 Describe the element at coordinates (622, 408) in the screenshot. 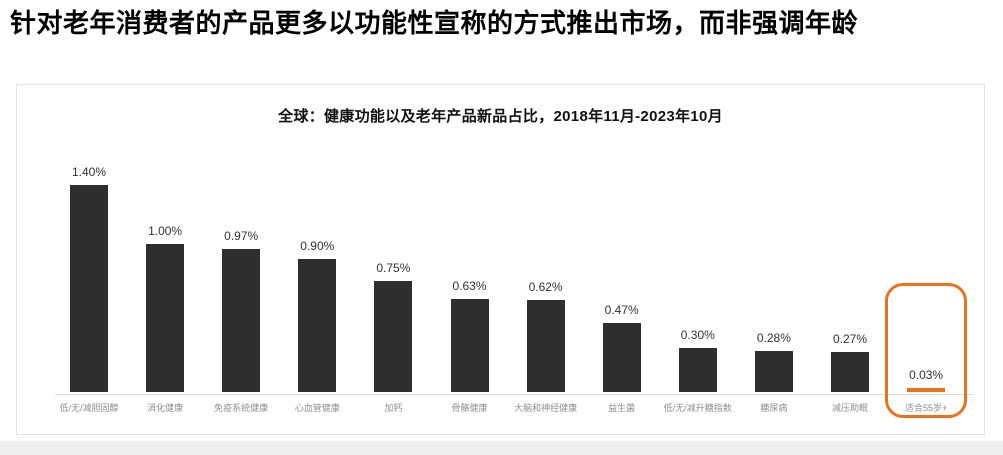

I see `bar-category-label: 益生菌` at that location.